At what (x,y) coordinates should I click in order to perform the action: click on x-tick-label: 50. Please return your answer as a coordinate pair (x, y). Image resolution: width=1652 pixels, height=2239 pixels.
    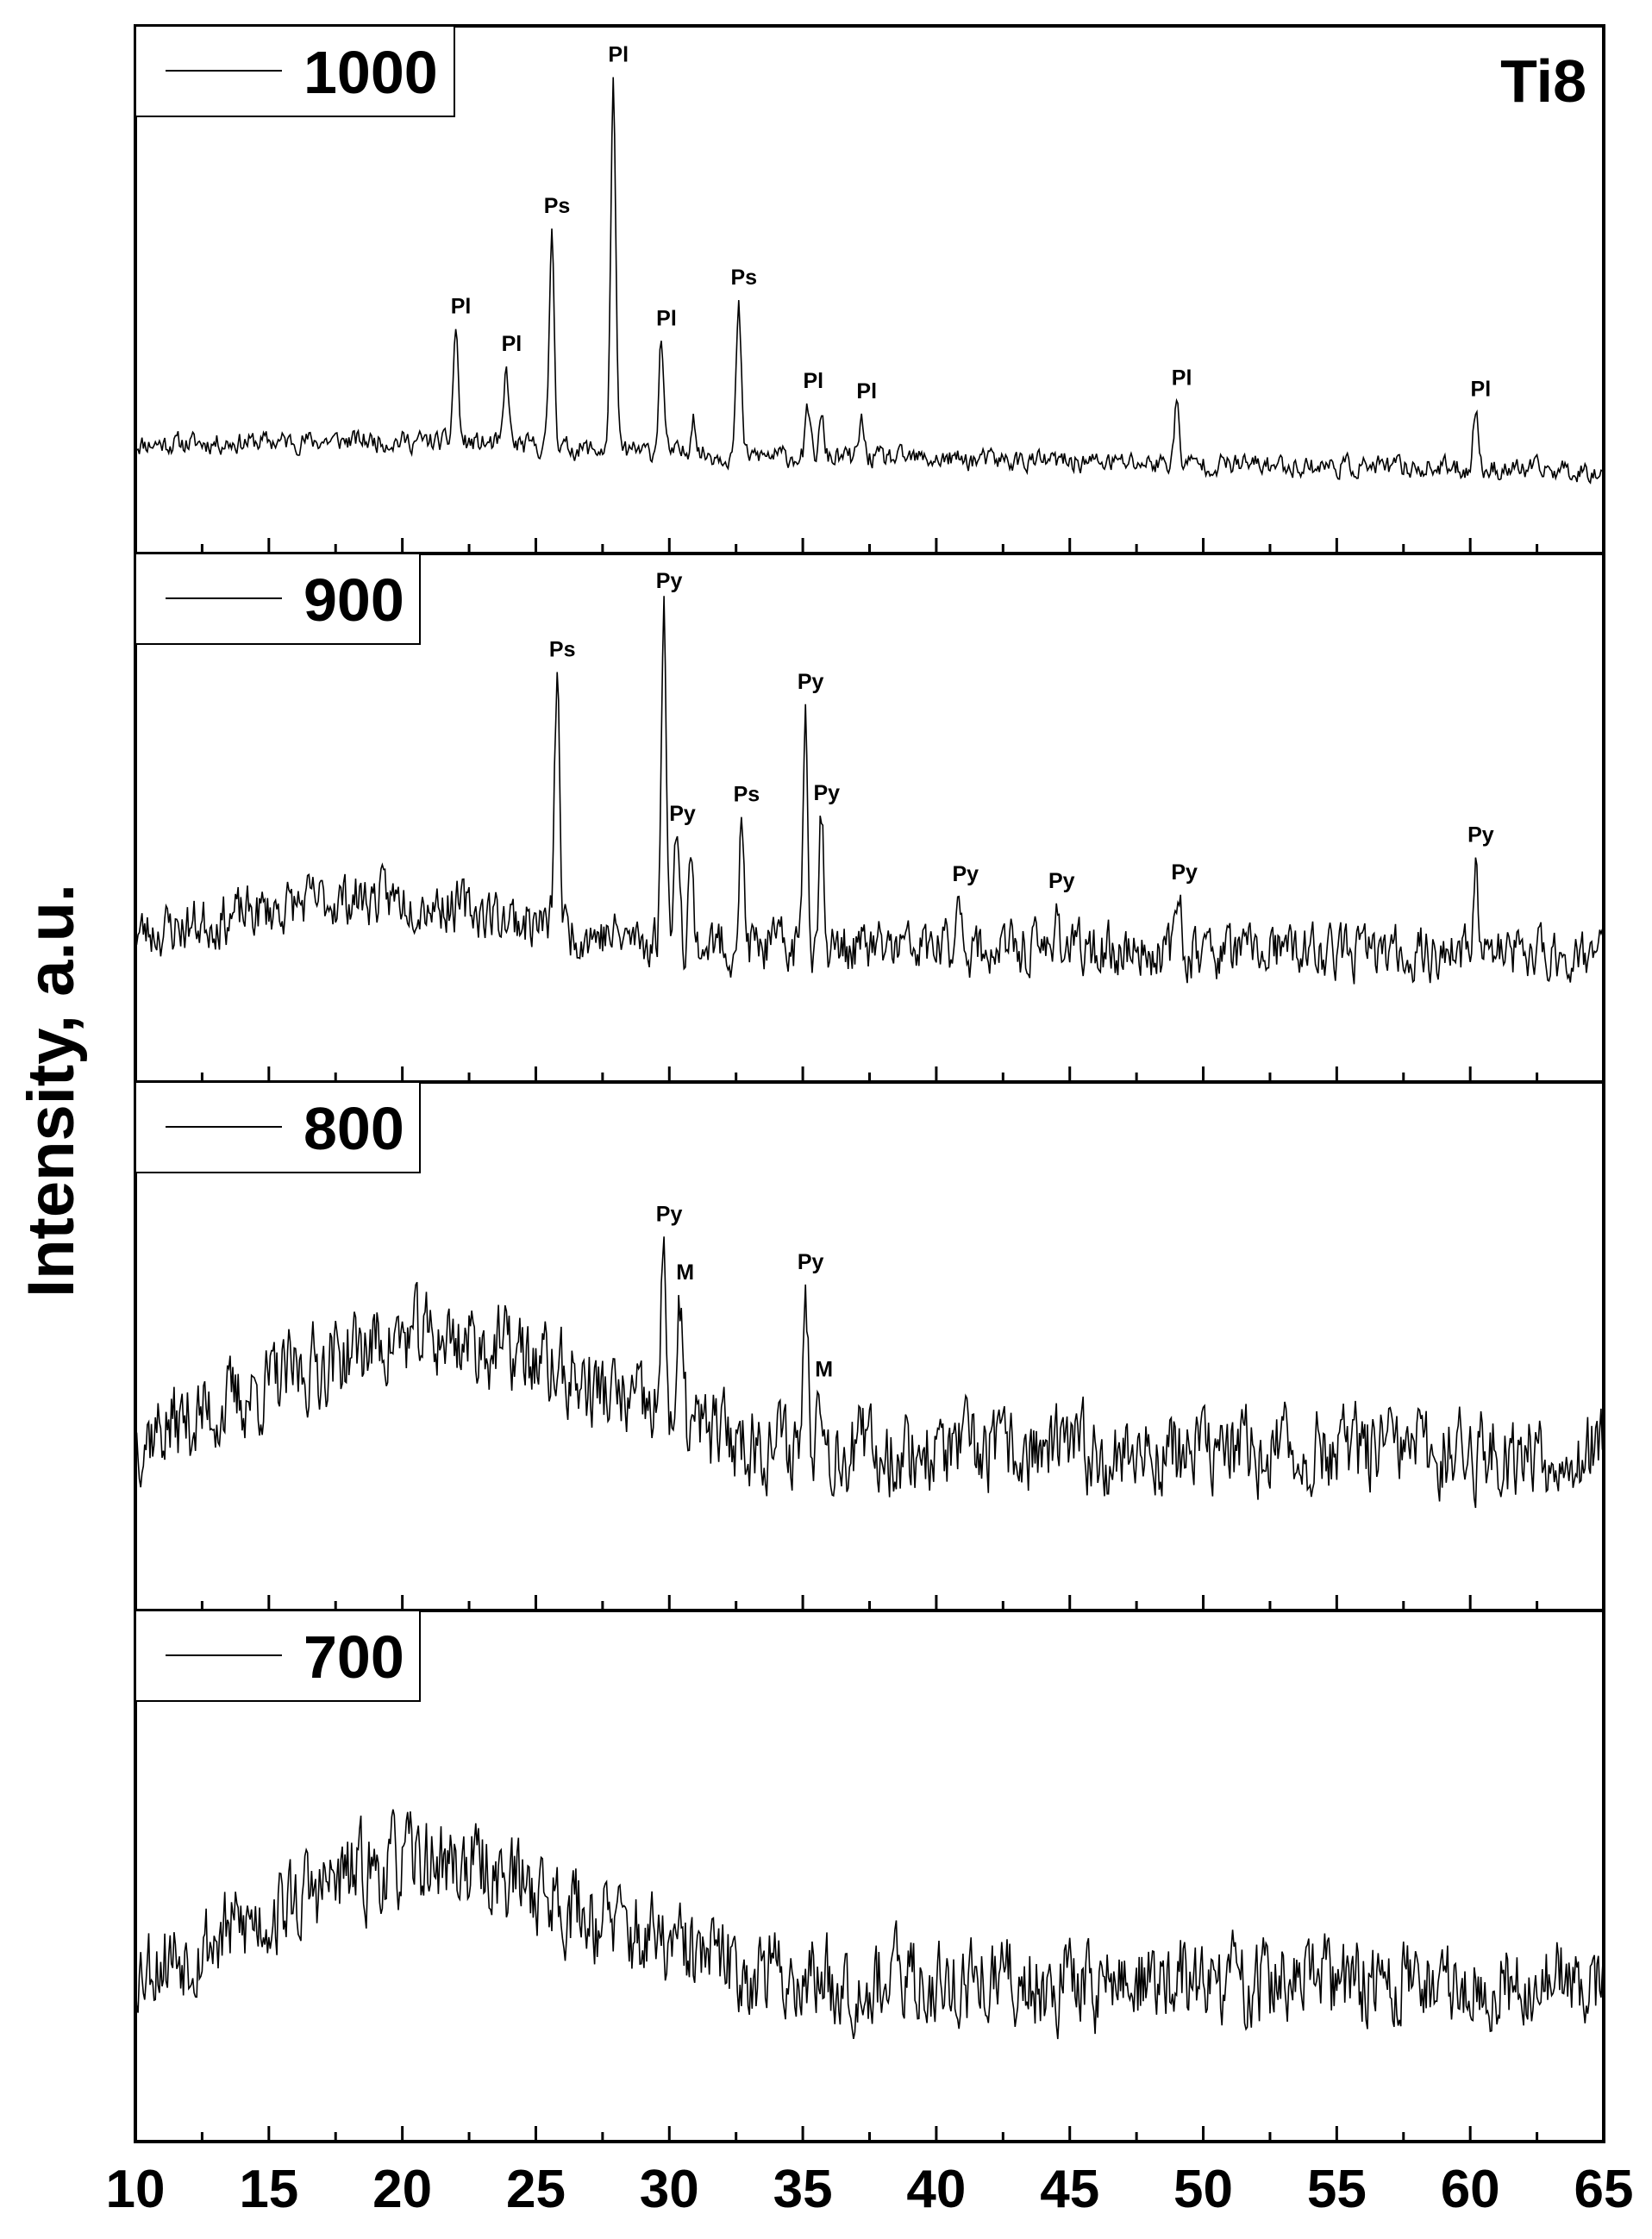
    Looking at the image, I should click on (1203, 2189).